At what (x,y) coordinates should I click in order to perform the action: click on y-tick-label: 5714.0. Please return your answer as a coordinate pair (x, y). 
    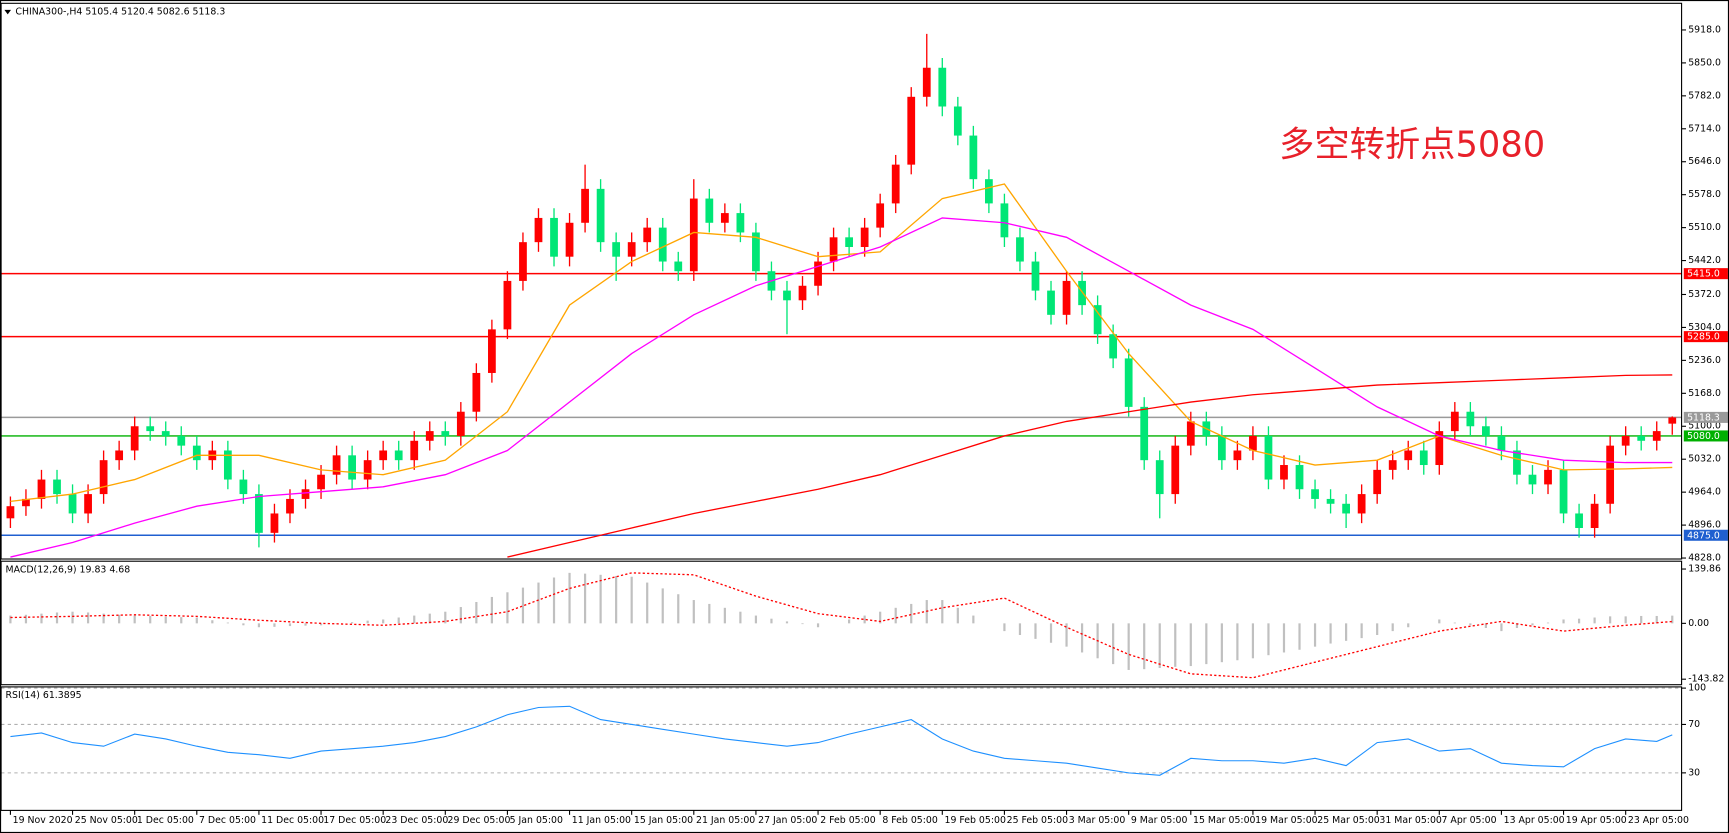
    Looking at the image, I should click on (1704, 128).